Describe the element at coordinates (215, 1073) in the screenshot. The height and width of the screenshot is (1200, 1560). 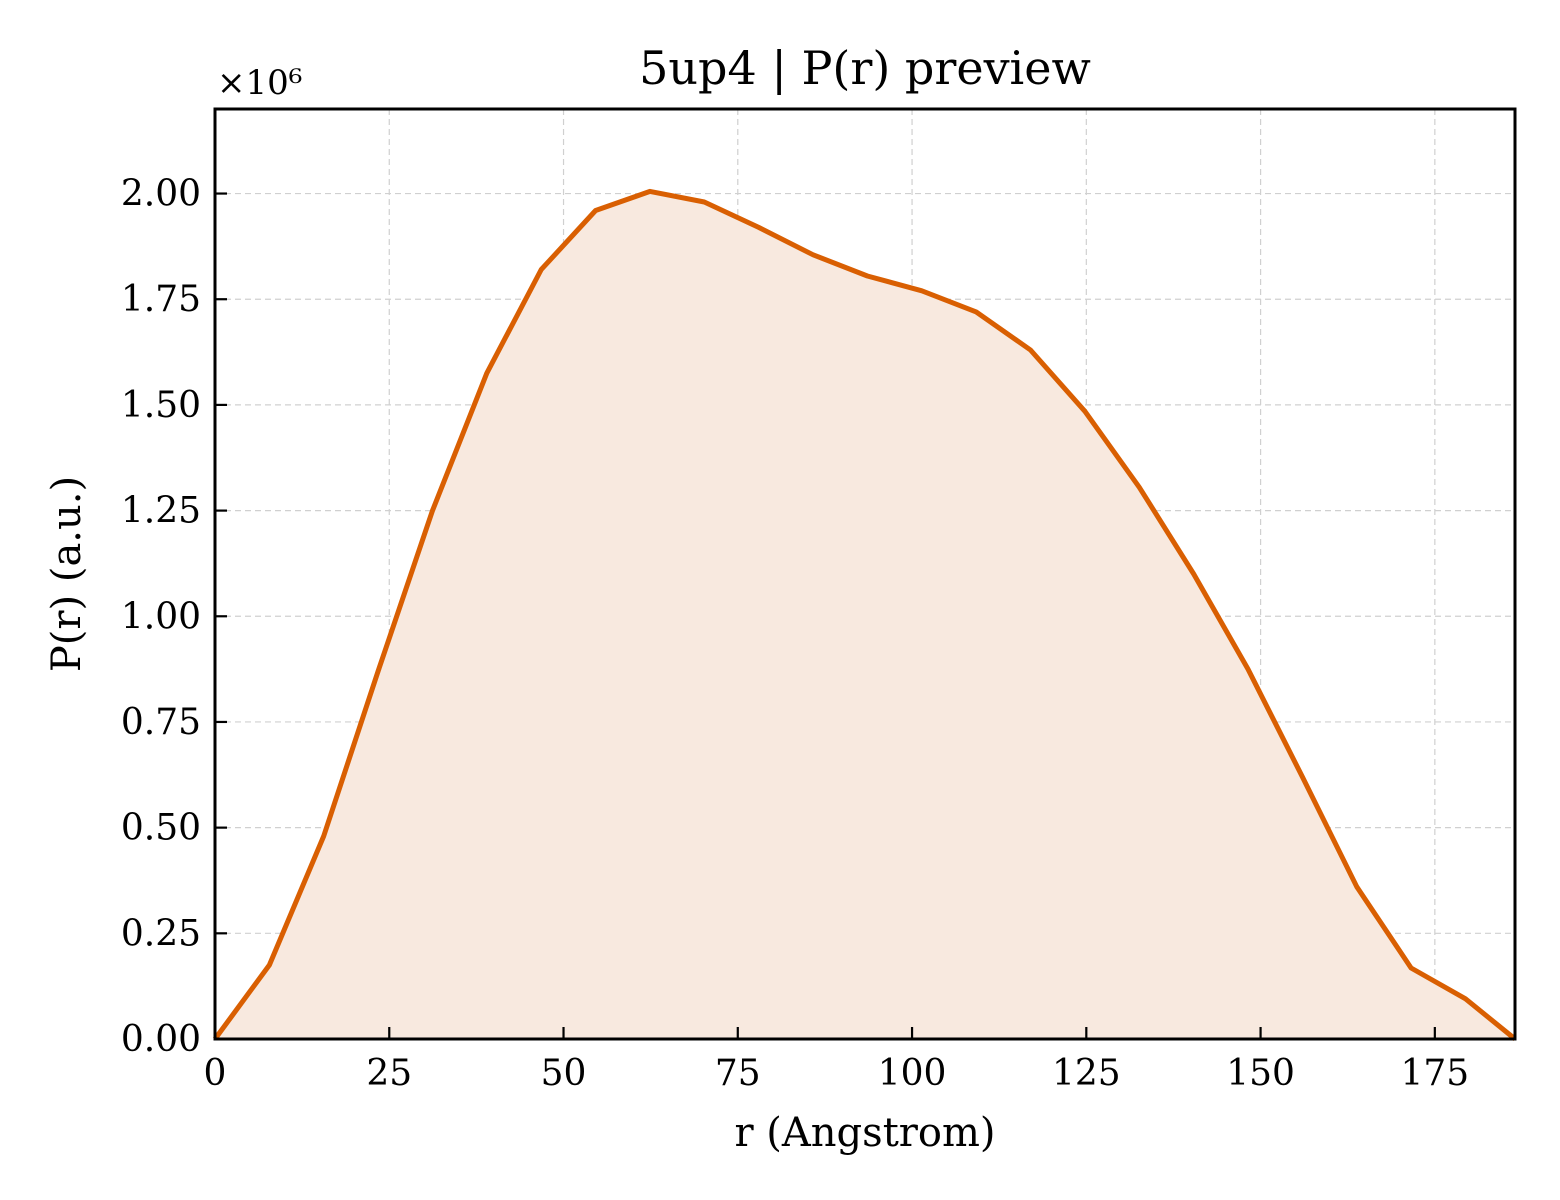
I see `x-tick-label: 0` at that location.